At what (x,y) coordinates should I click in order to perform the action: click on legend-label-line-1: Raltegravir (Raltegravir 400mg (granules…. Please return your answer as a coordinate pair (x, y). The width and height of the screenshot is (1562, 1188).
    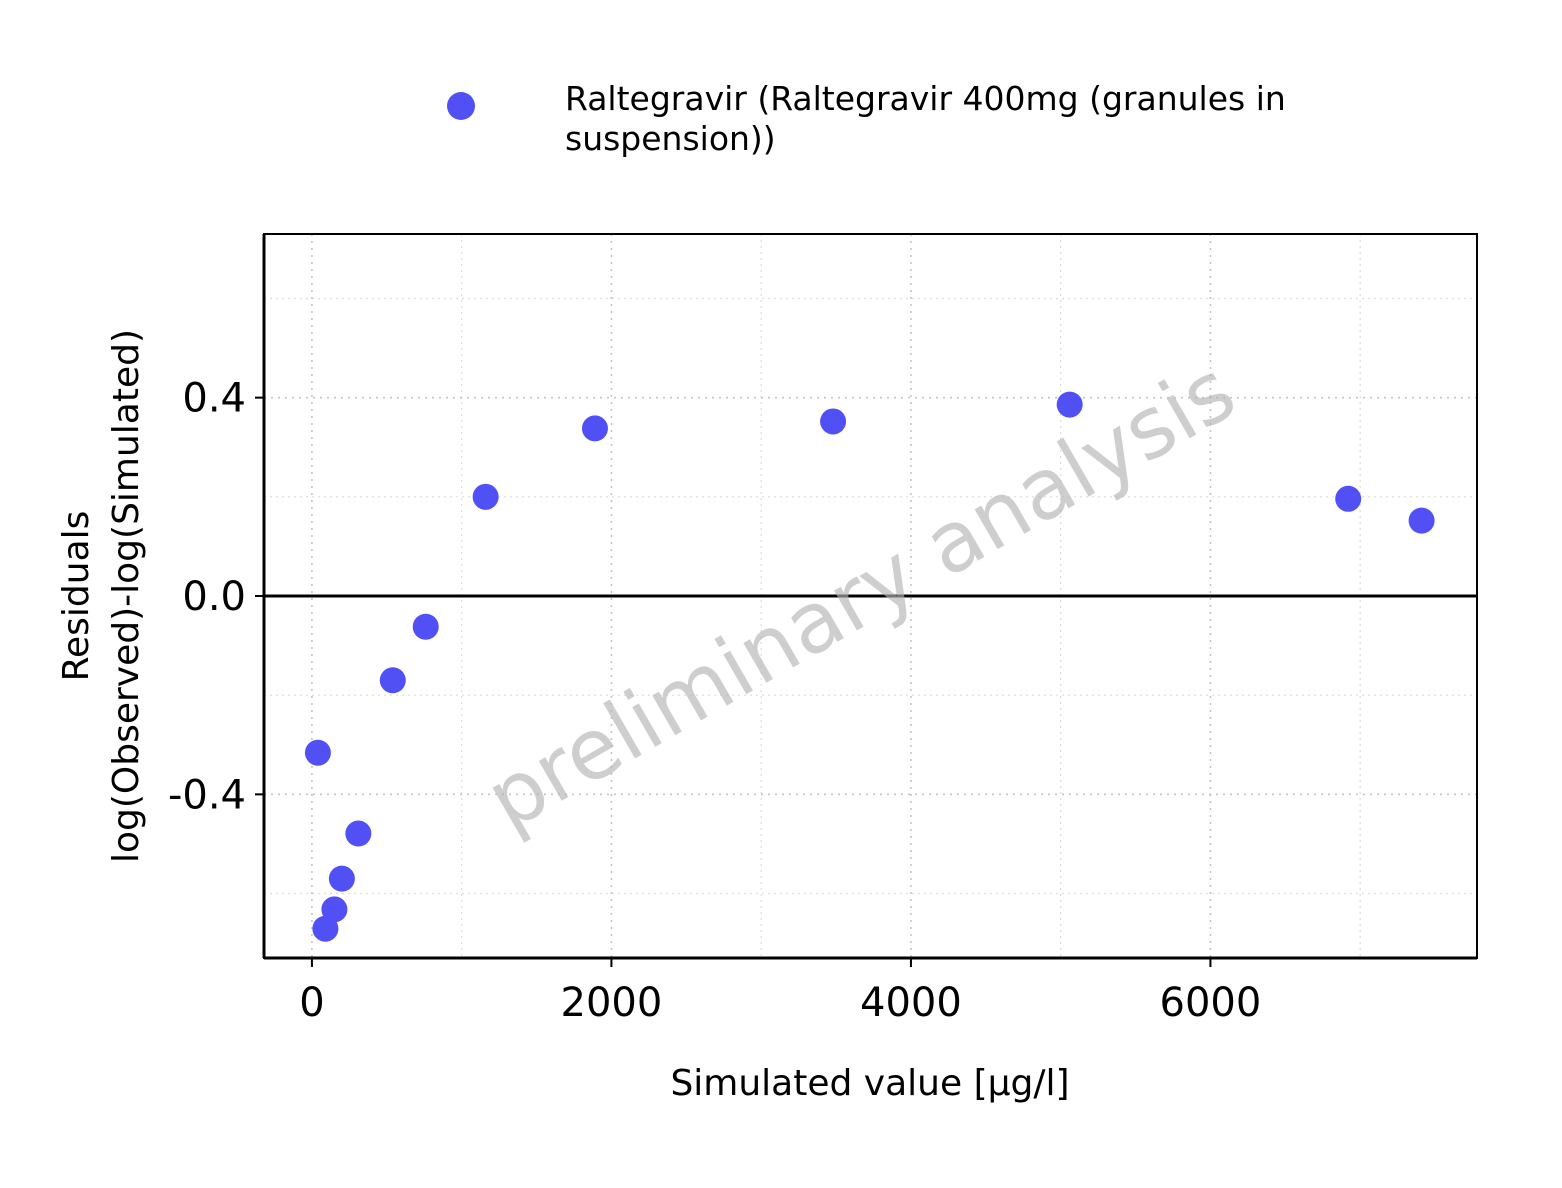
    Looking at the image, I should click on (925, 98).